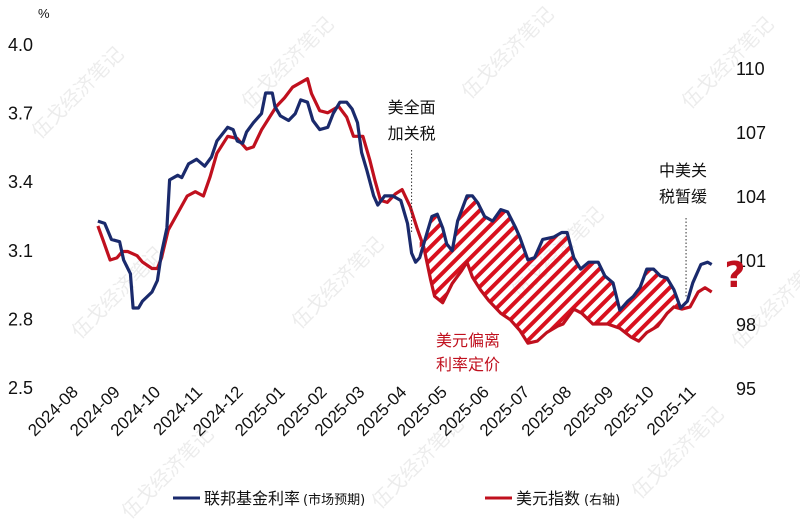  Describe the element at coordinates (412, 107) in the screenshot. I see `annotation-tariff-line1: 美全面` at that location.